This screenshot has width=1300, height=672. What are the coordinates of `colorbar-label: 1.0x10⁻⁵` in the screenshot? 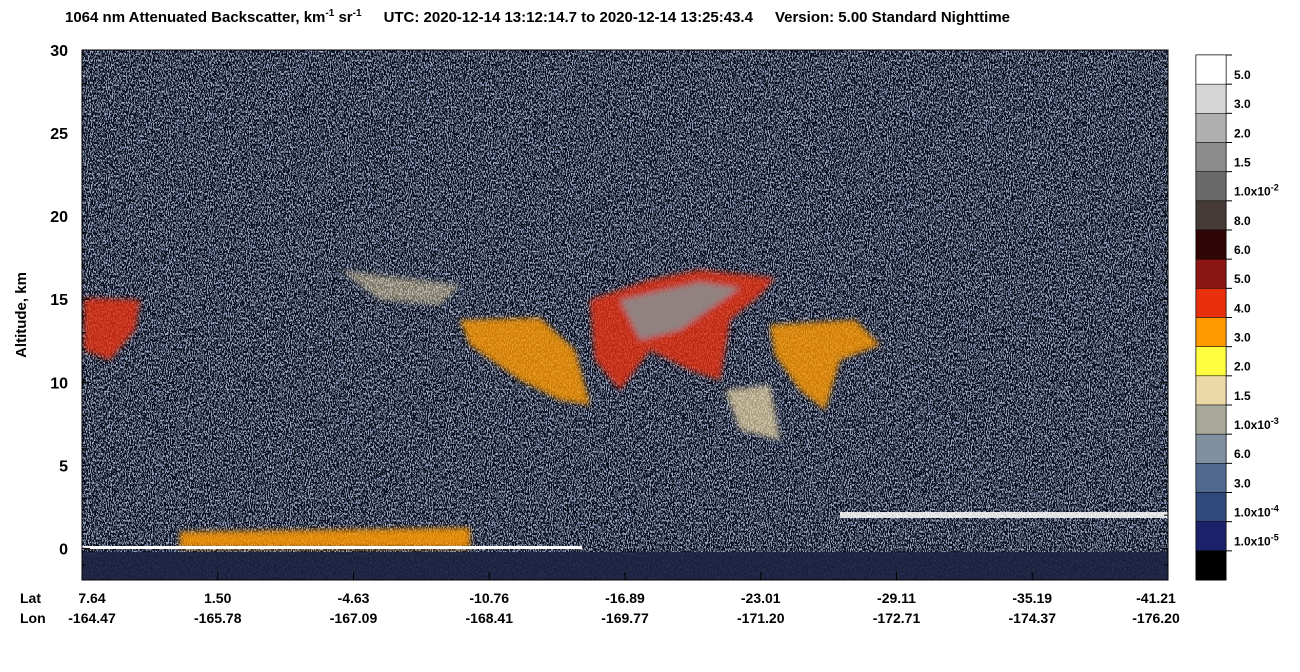 It's located at (1256, 541).